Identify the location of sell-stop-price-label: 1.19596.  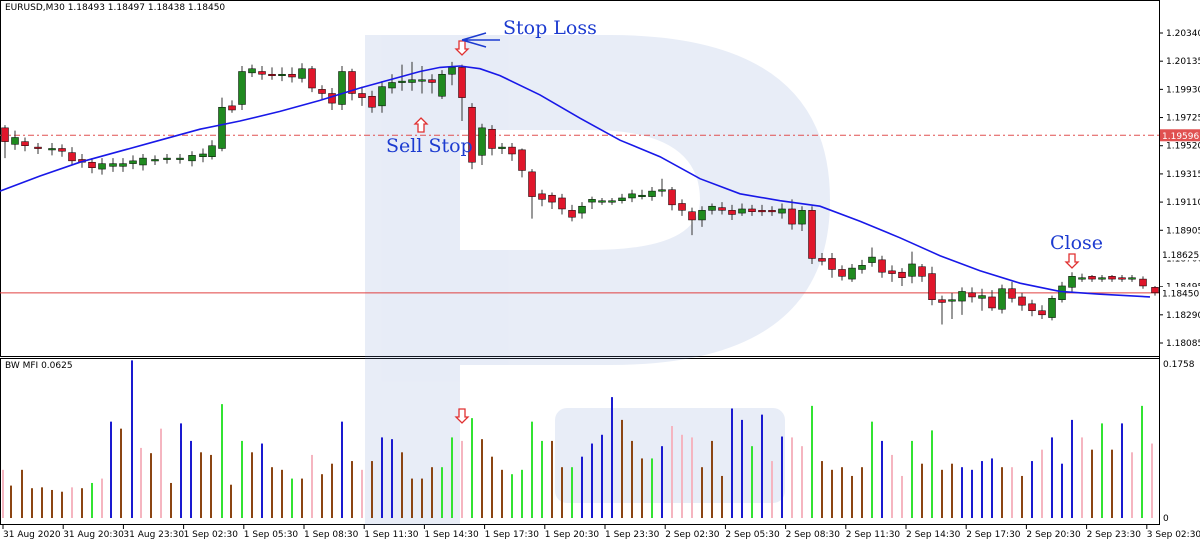
(1180, 137).